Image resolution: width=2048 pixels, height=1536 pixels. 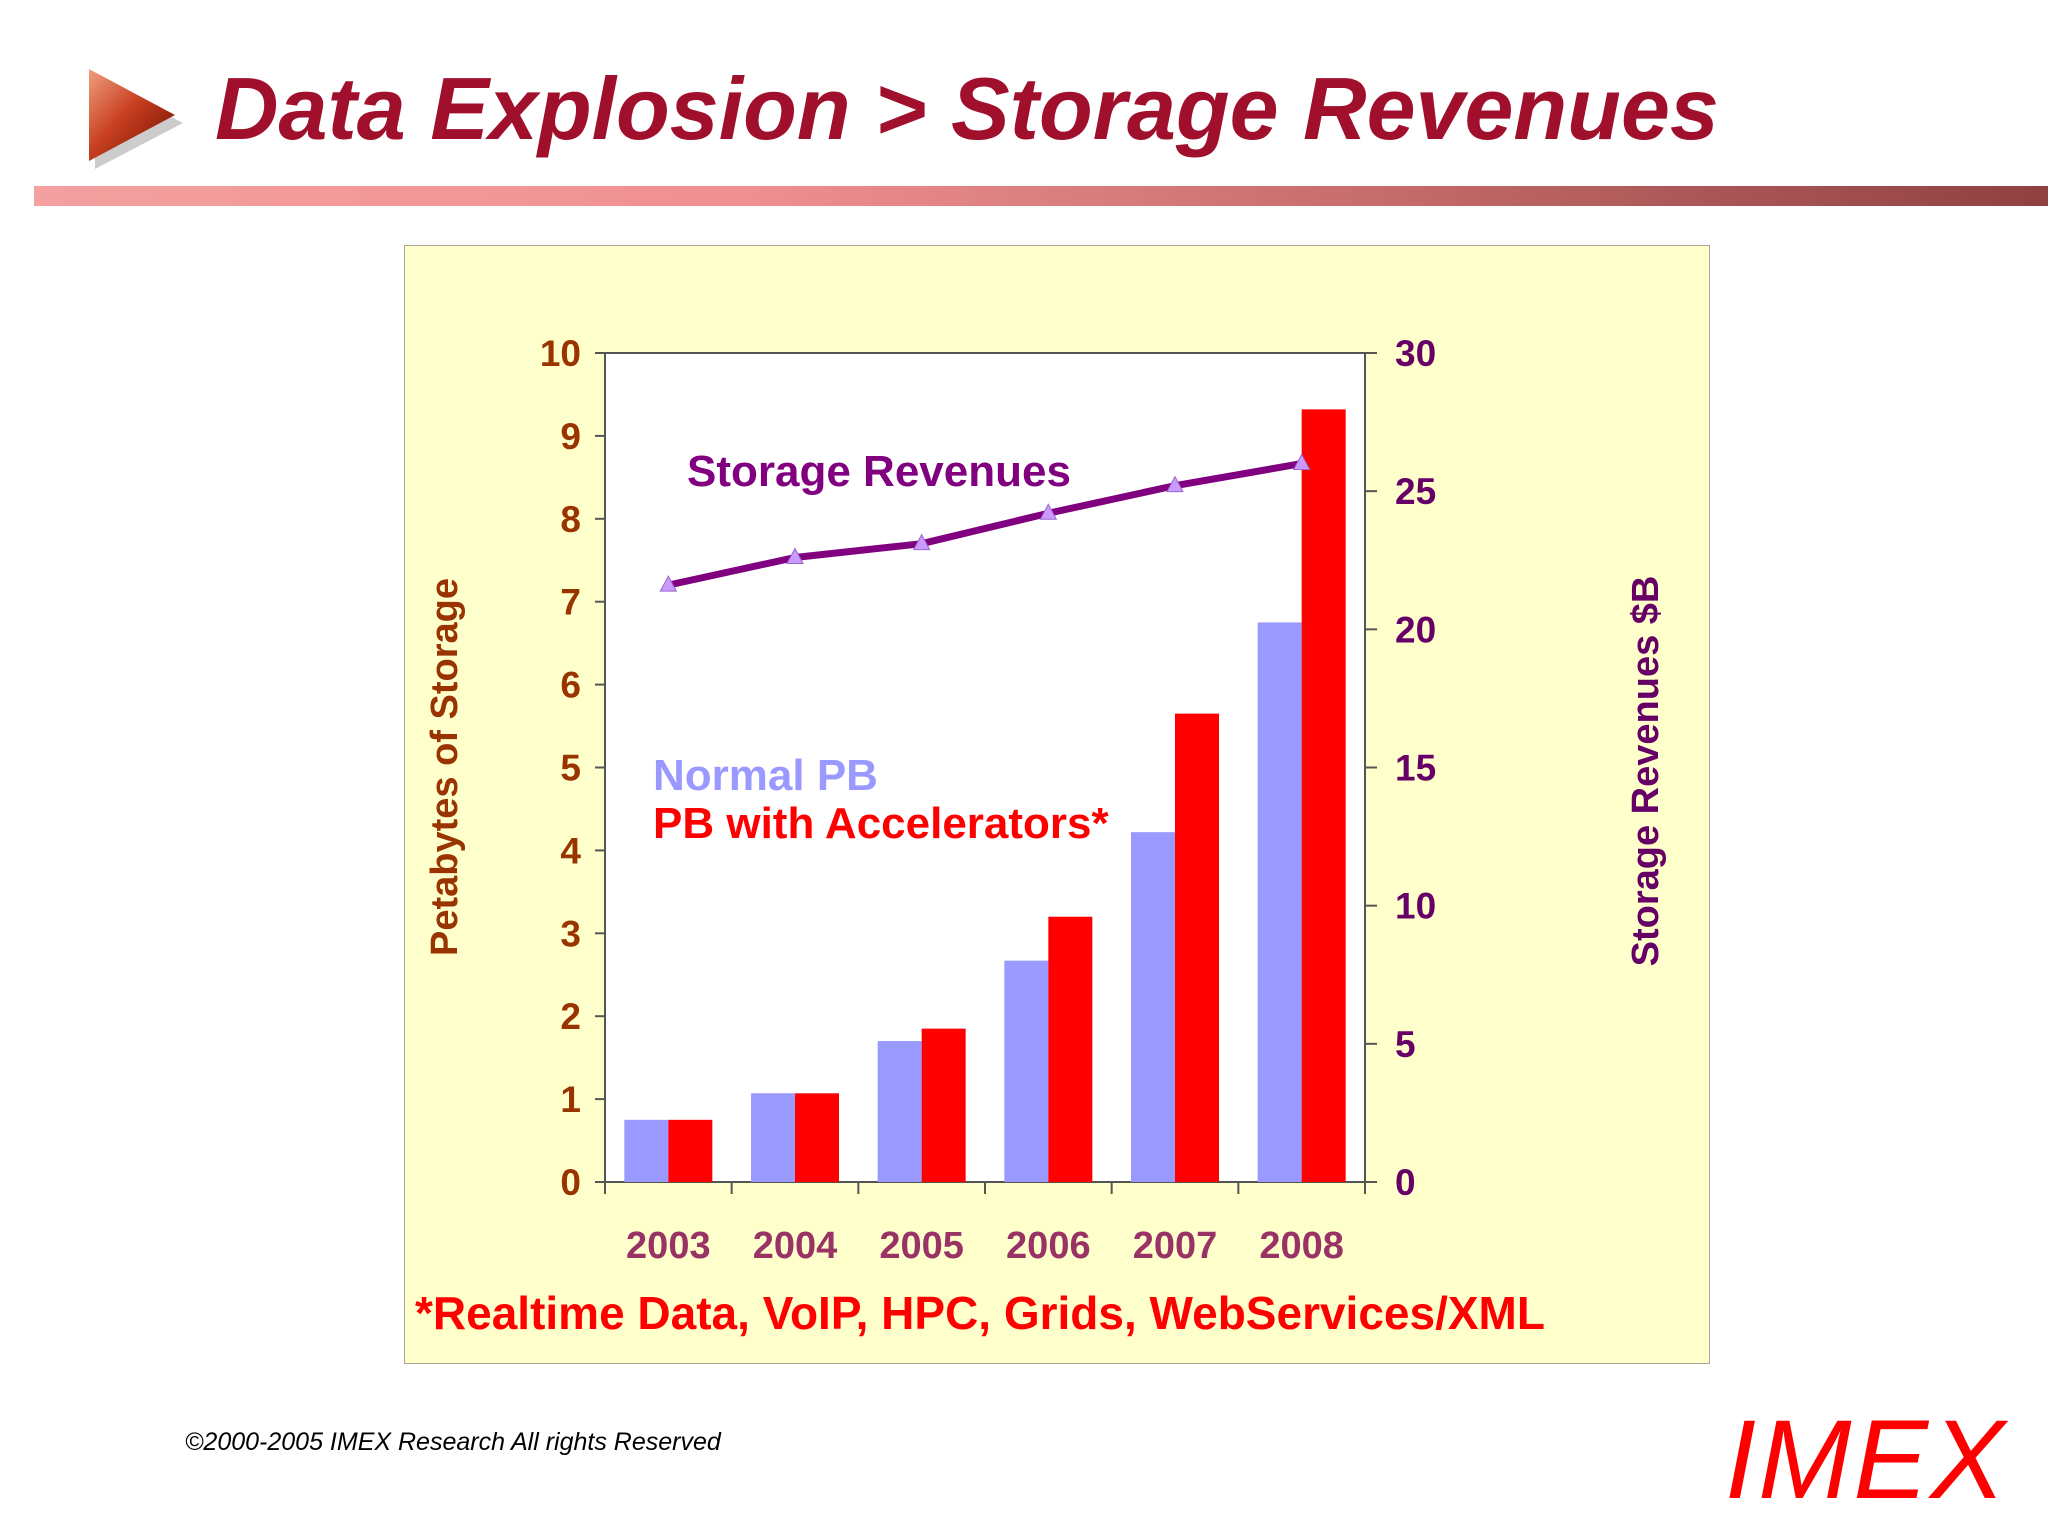 What do you see at coordinates (570, 933) in the screenshot?
I see `y-tick-label-3: 3` at bounding box center [570, 933].